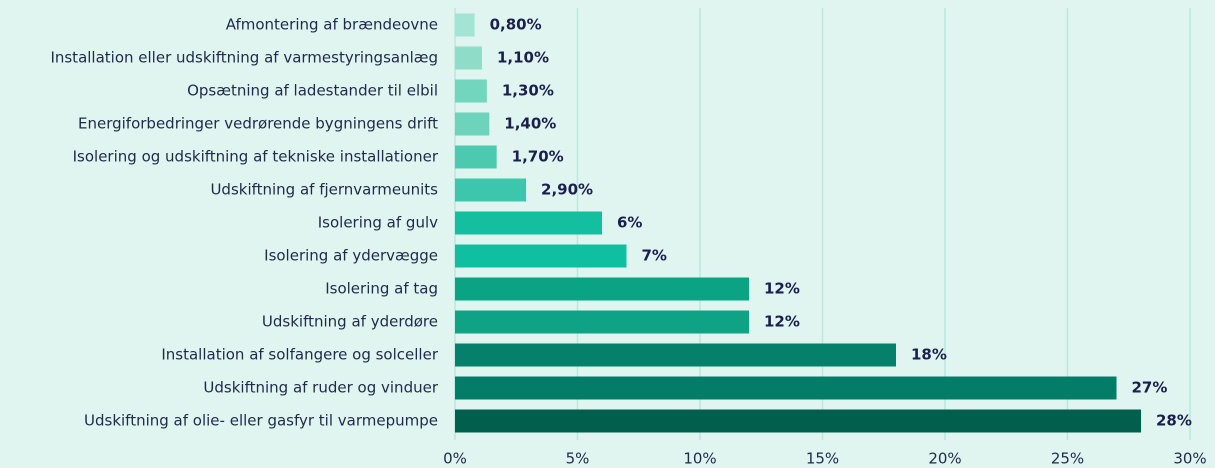 Image resolution: width=1215 pixels, height=468 pixels. I want to click on y-tick-label: Isolering af gulv, so click(378, 223).